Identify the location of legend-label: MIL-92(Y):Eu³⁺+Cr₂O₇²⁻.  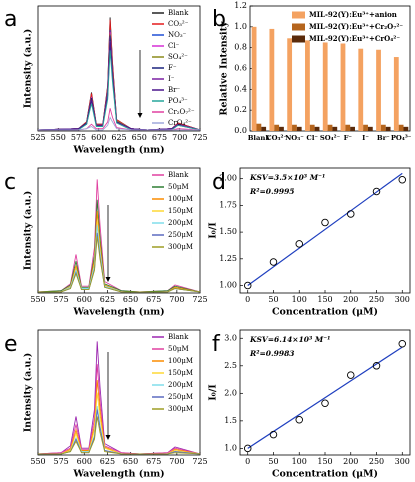
(356, 26).